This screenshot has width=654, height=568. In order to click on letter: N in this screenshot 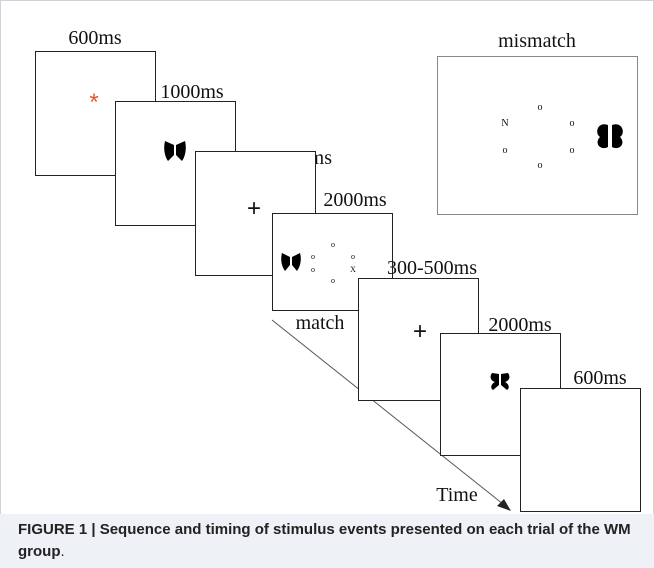, I will do `click(504, 123)`.